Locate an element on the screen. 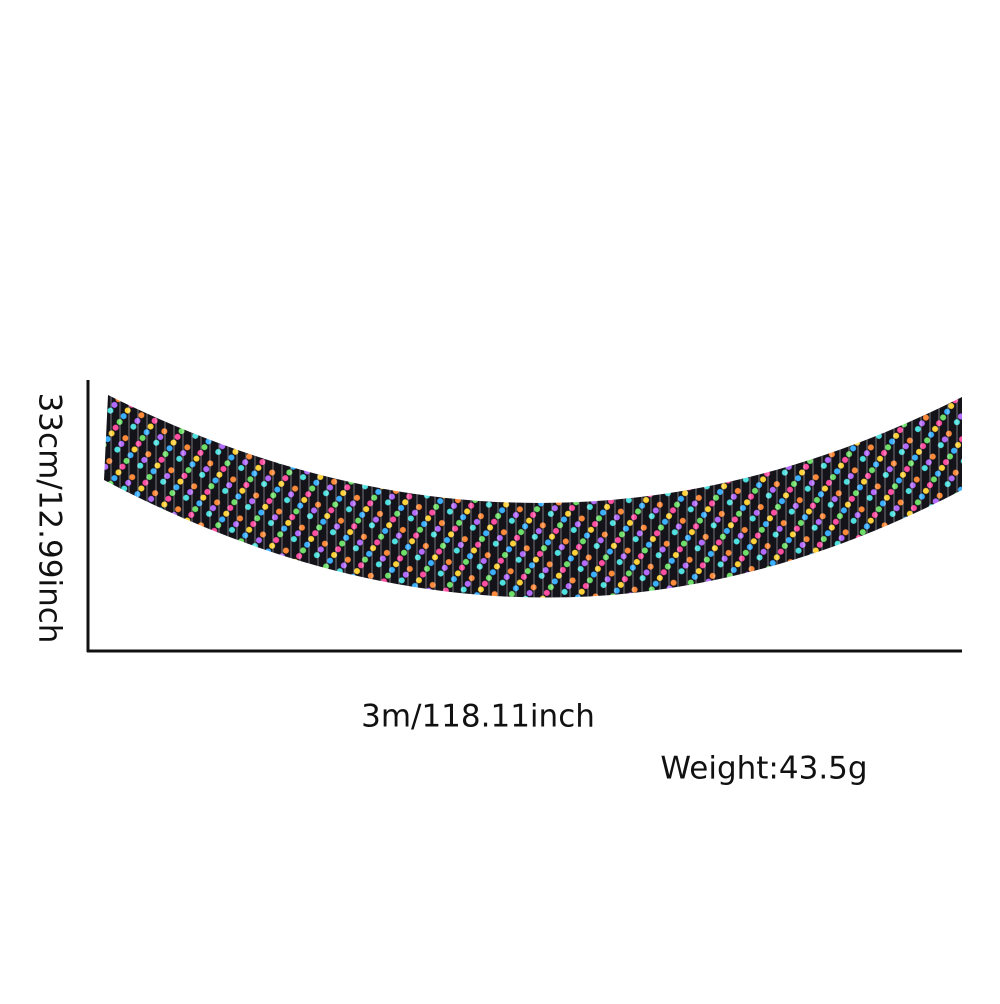 Image resolution: width=1000 pixels, height=1004 pixels. height-label: 33cm/12.99inch is located at coordinates (50, 518).